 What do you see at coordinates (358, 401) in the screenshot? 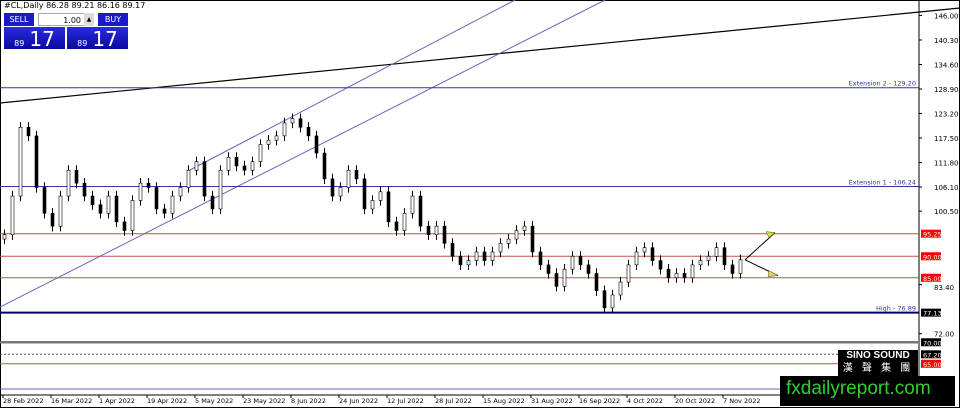
I see `x-tick-label: 24 Jun 2022` at bounding box center [358, 401].